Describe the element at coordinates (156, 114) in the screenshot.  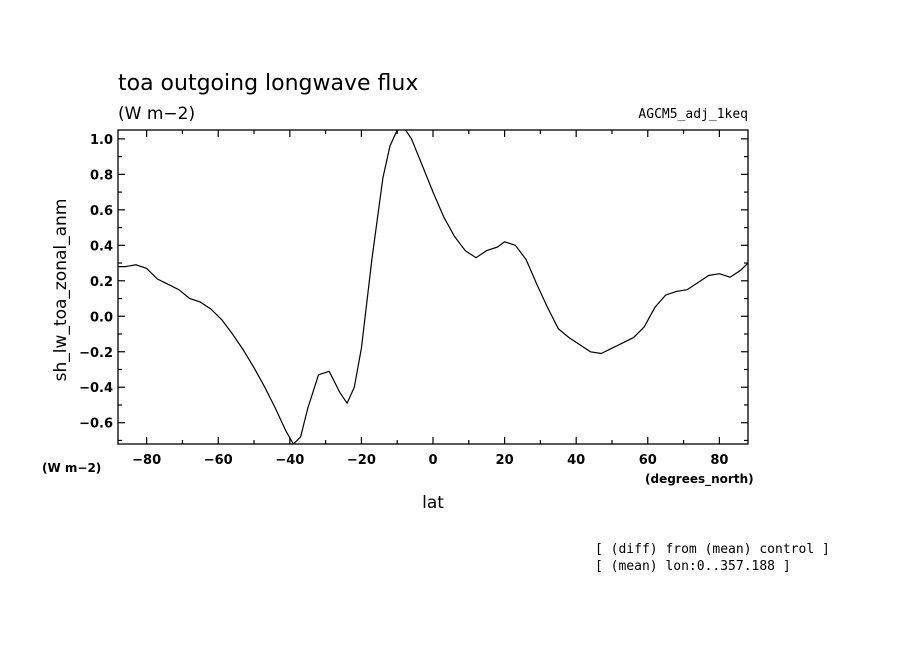
I see `chart-subtitle-units: (W m−2)` at that location.